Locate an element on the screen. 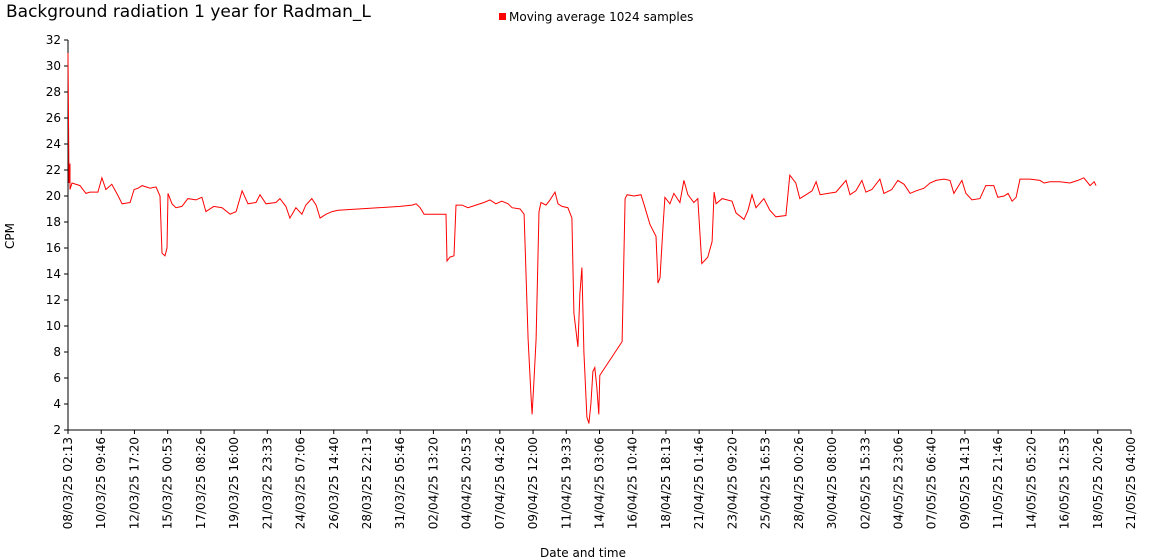 The height and width of the screenshot is (560, 1150). x-tick-label: 26/03/25 14:40 is located at coordinates (334, 483).